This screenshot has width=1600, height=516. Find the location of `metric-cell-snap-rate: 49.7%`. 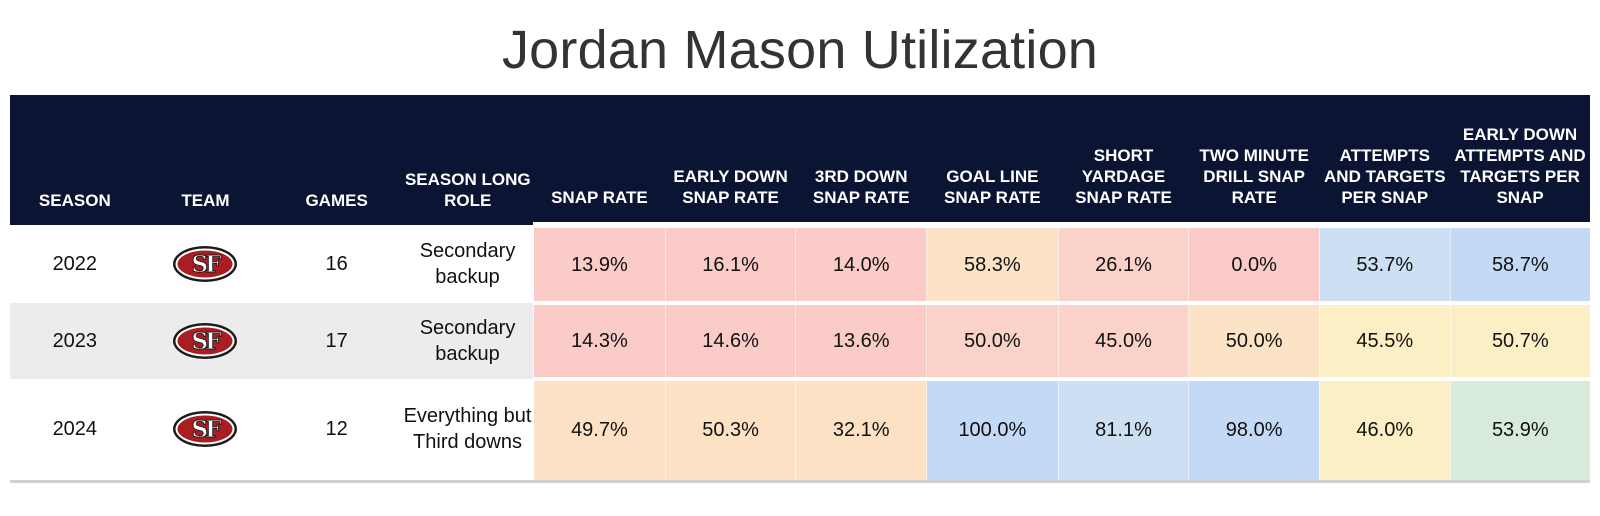

metric-cell-snap-rate: 49.7% is located at coordinates (599, 430).